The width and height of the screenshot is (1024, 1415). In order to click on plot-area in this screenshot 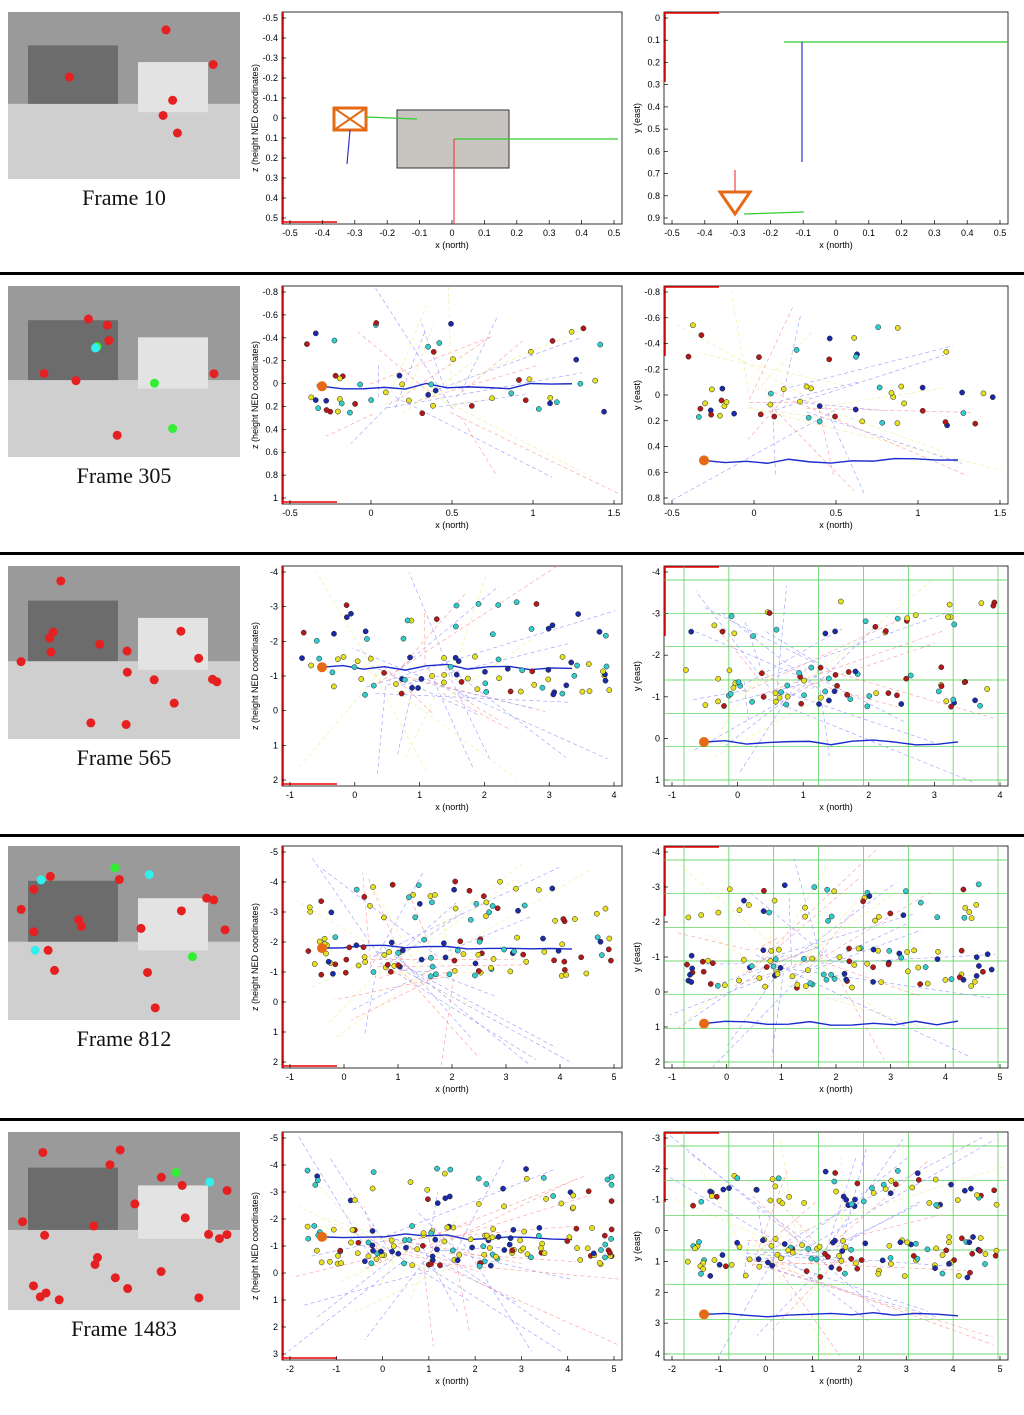, I will do `click(452, 1246)`.